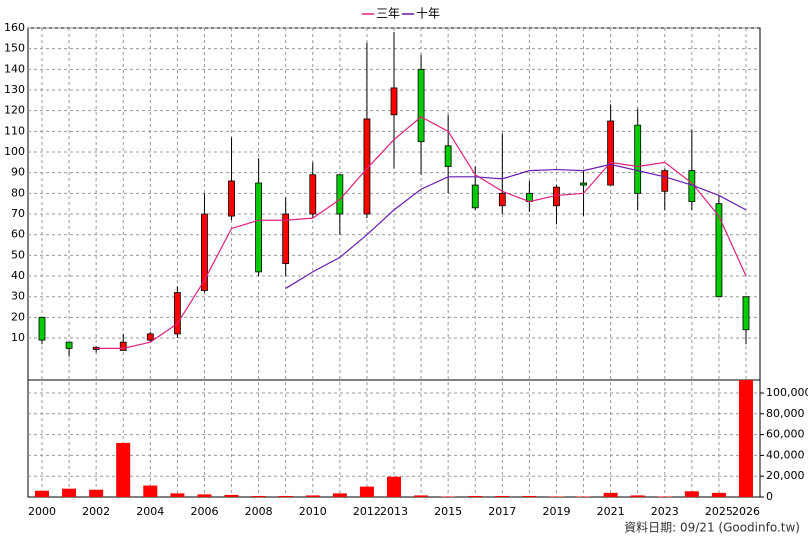 The height and width of the screenshot is (540, 808). Describe the element at coordinates (448, 511) in the screenshot. I see `x-tick-label: 2015` at that location.